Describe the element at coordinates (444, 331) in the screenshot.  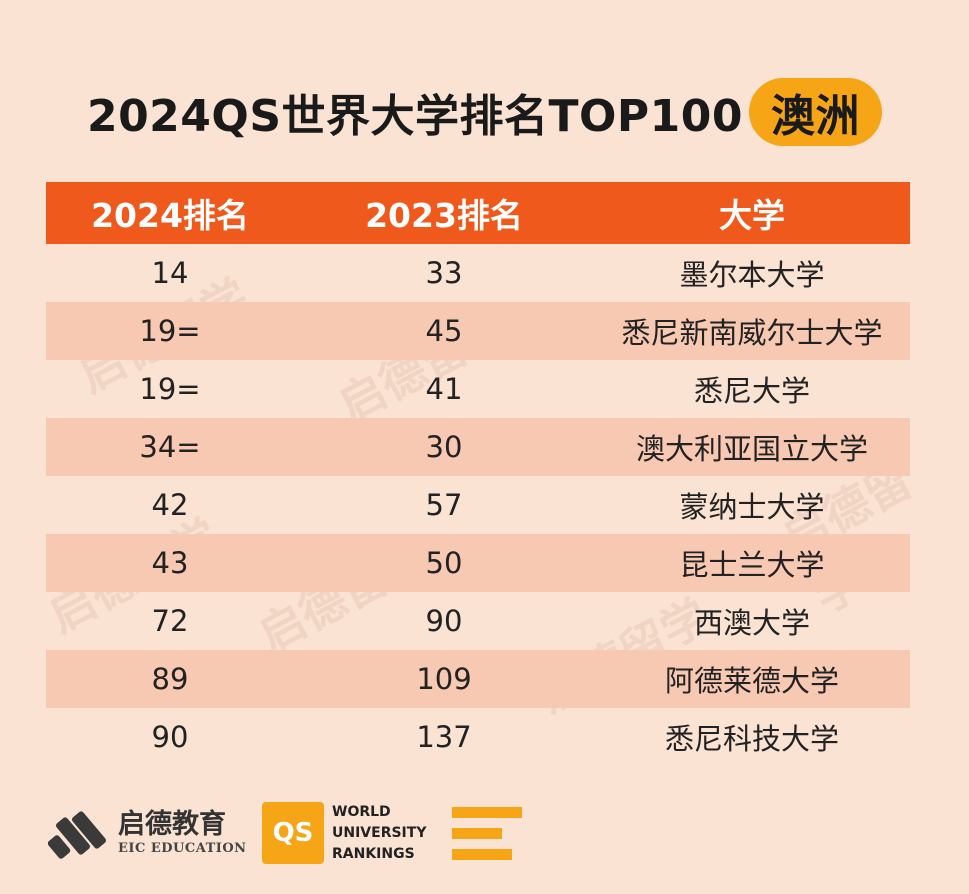
I see `rank-2023: 45` at that location.